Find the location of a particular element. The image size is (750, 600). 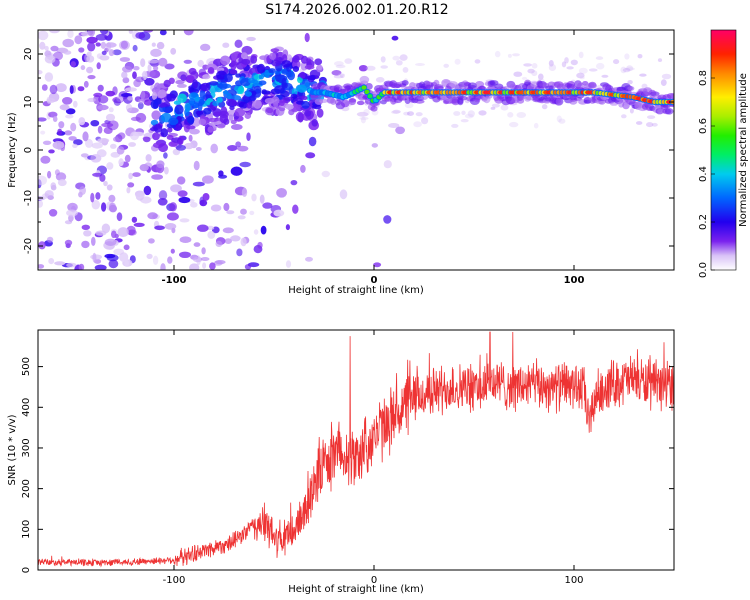

colorbar-label: Normalized spectral amplitude is located at coordinates (743, 150).